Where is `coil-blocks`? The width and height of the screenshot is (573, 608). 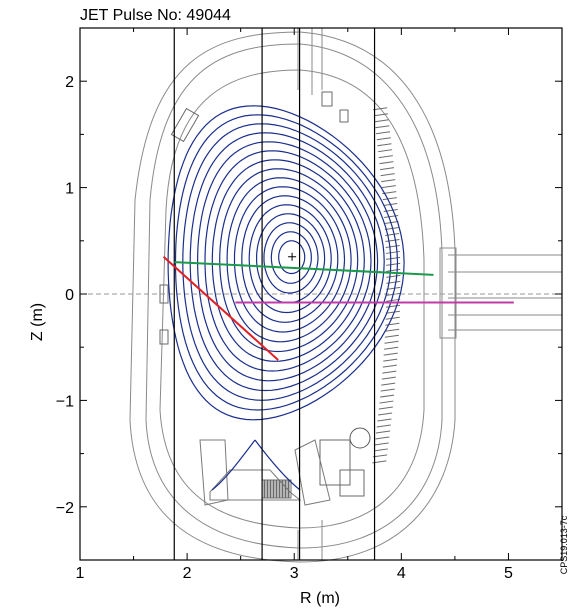 coil-blocks is located at coordinates (345, 462).